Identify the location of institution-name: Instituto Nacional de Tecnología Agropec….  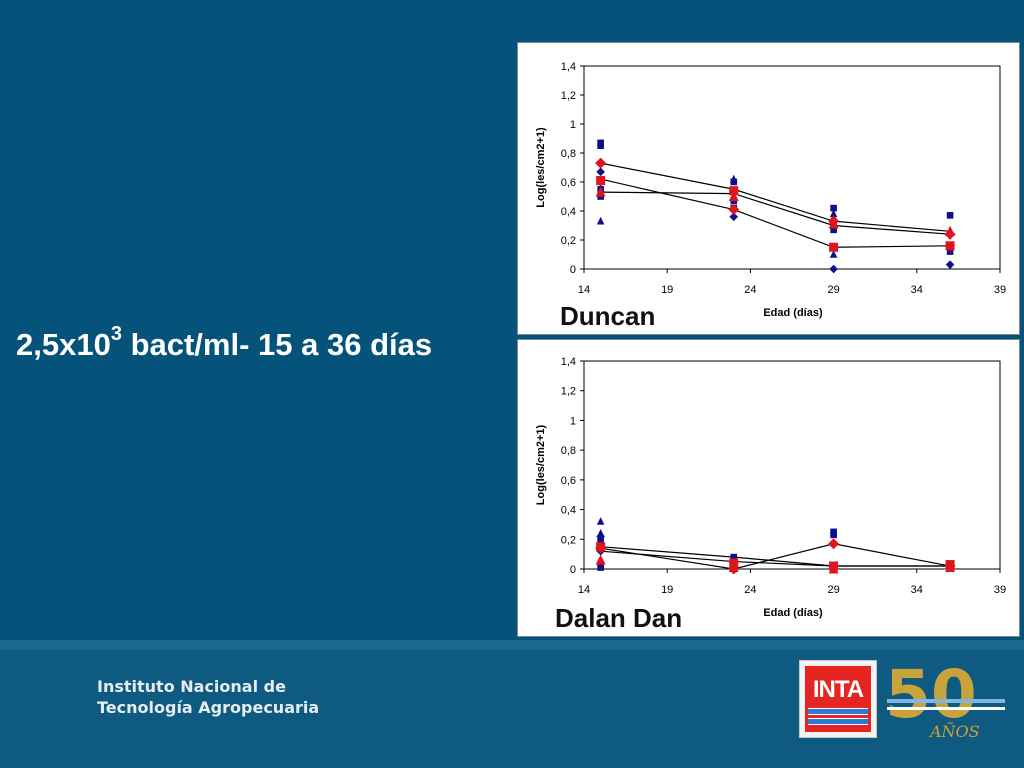
(208, 697).